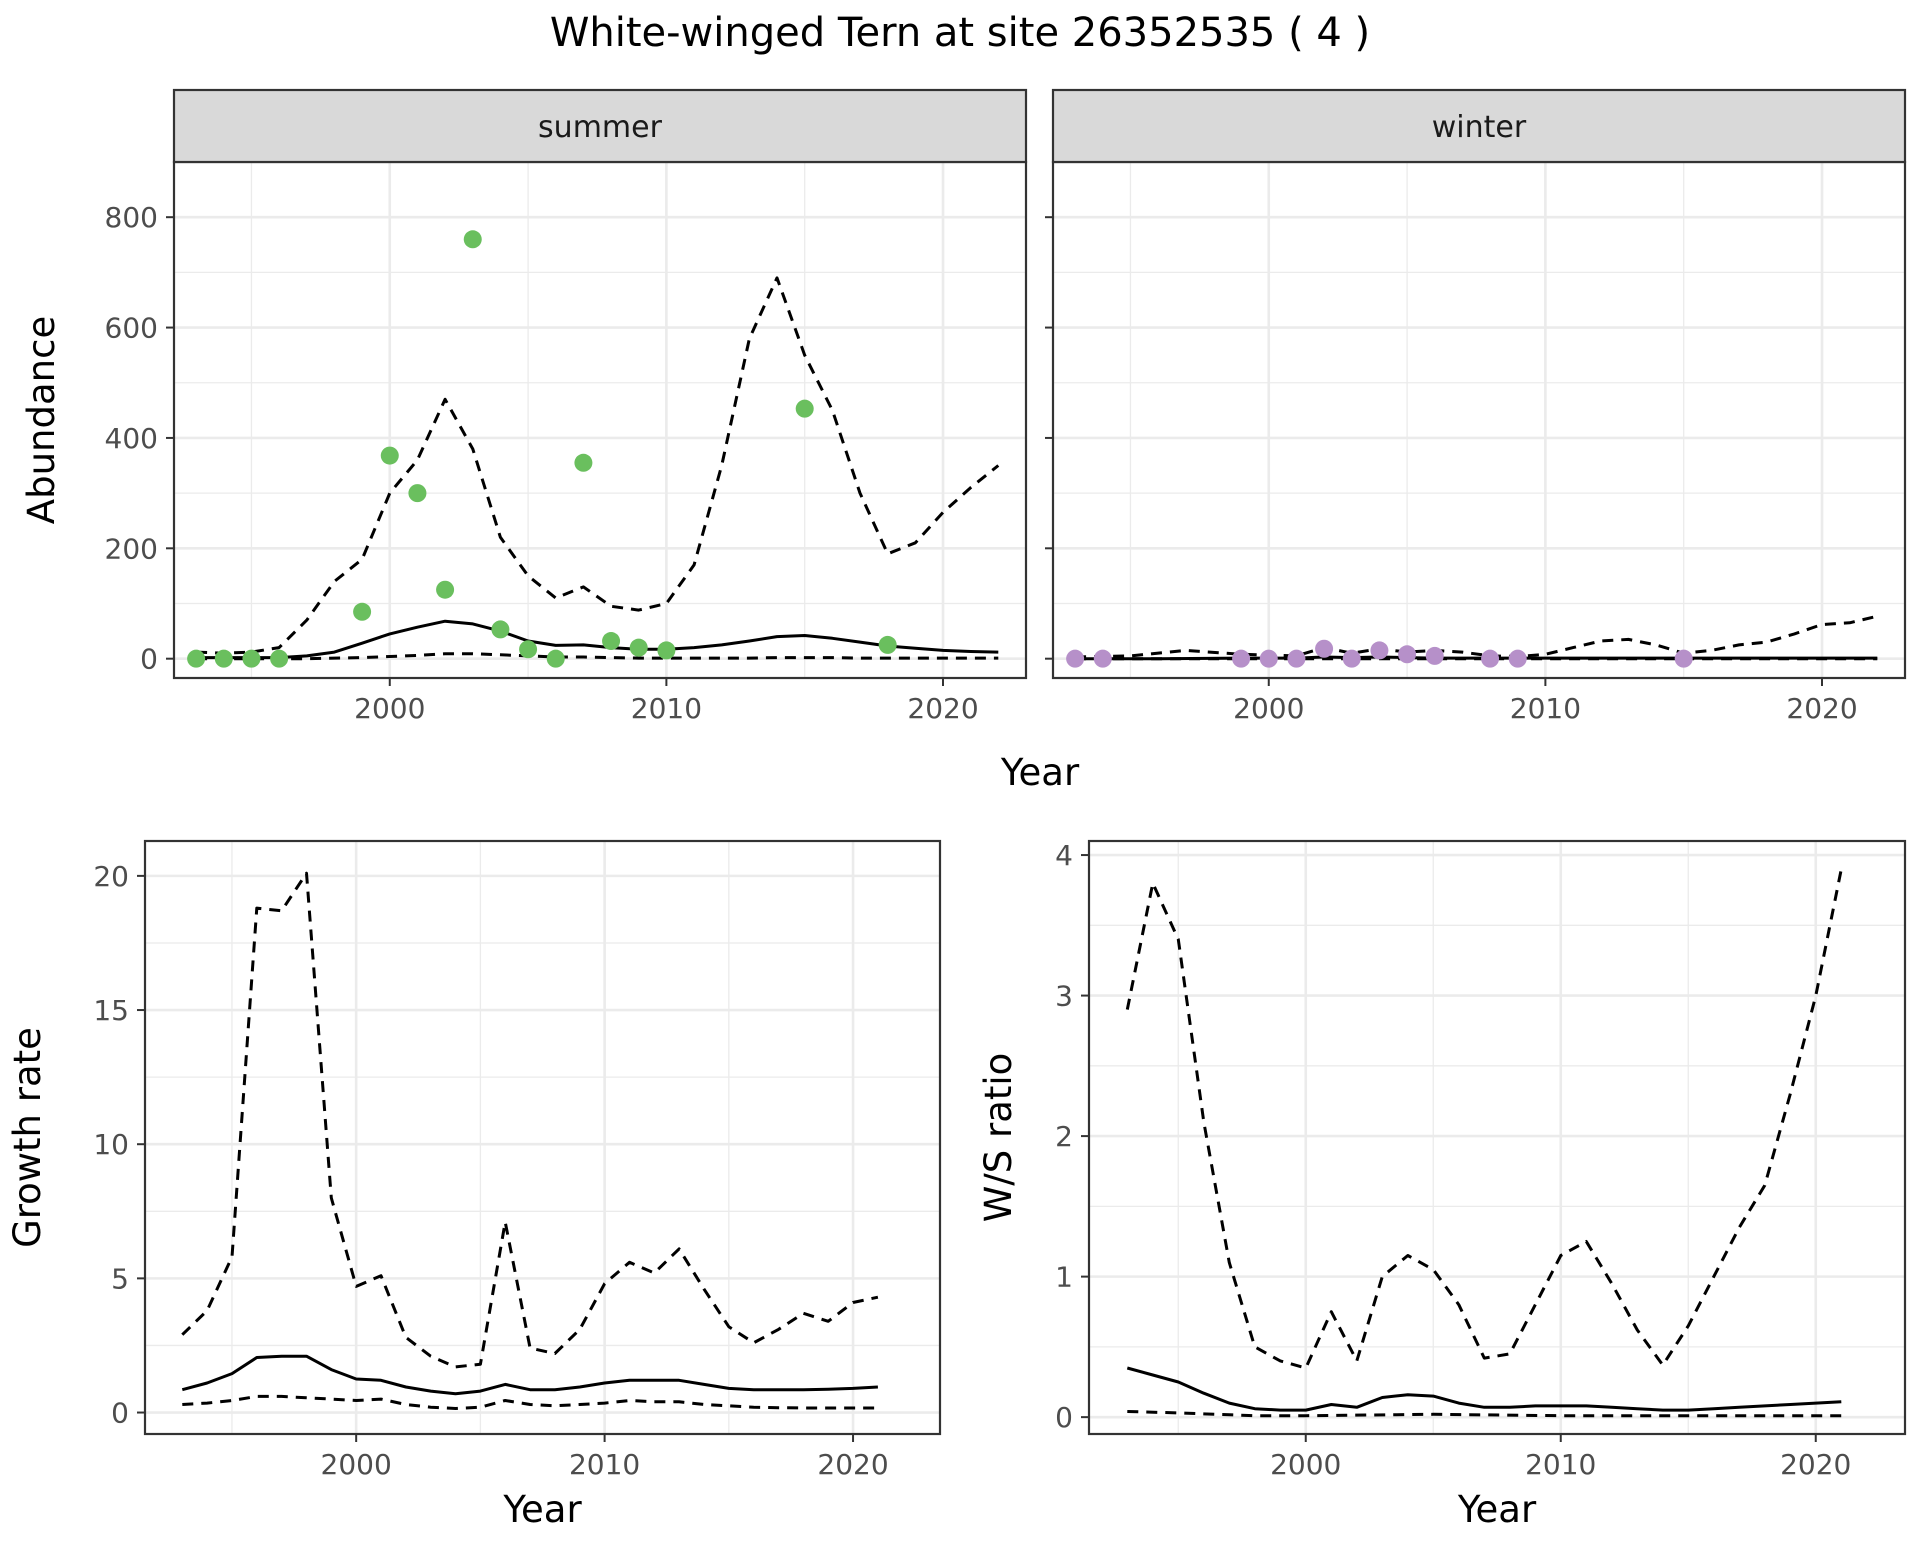 This screenshot has height=1560, width=1920. I want to click on summer-x-tick-label: 2020, so click(942, 708).